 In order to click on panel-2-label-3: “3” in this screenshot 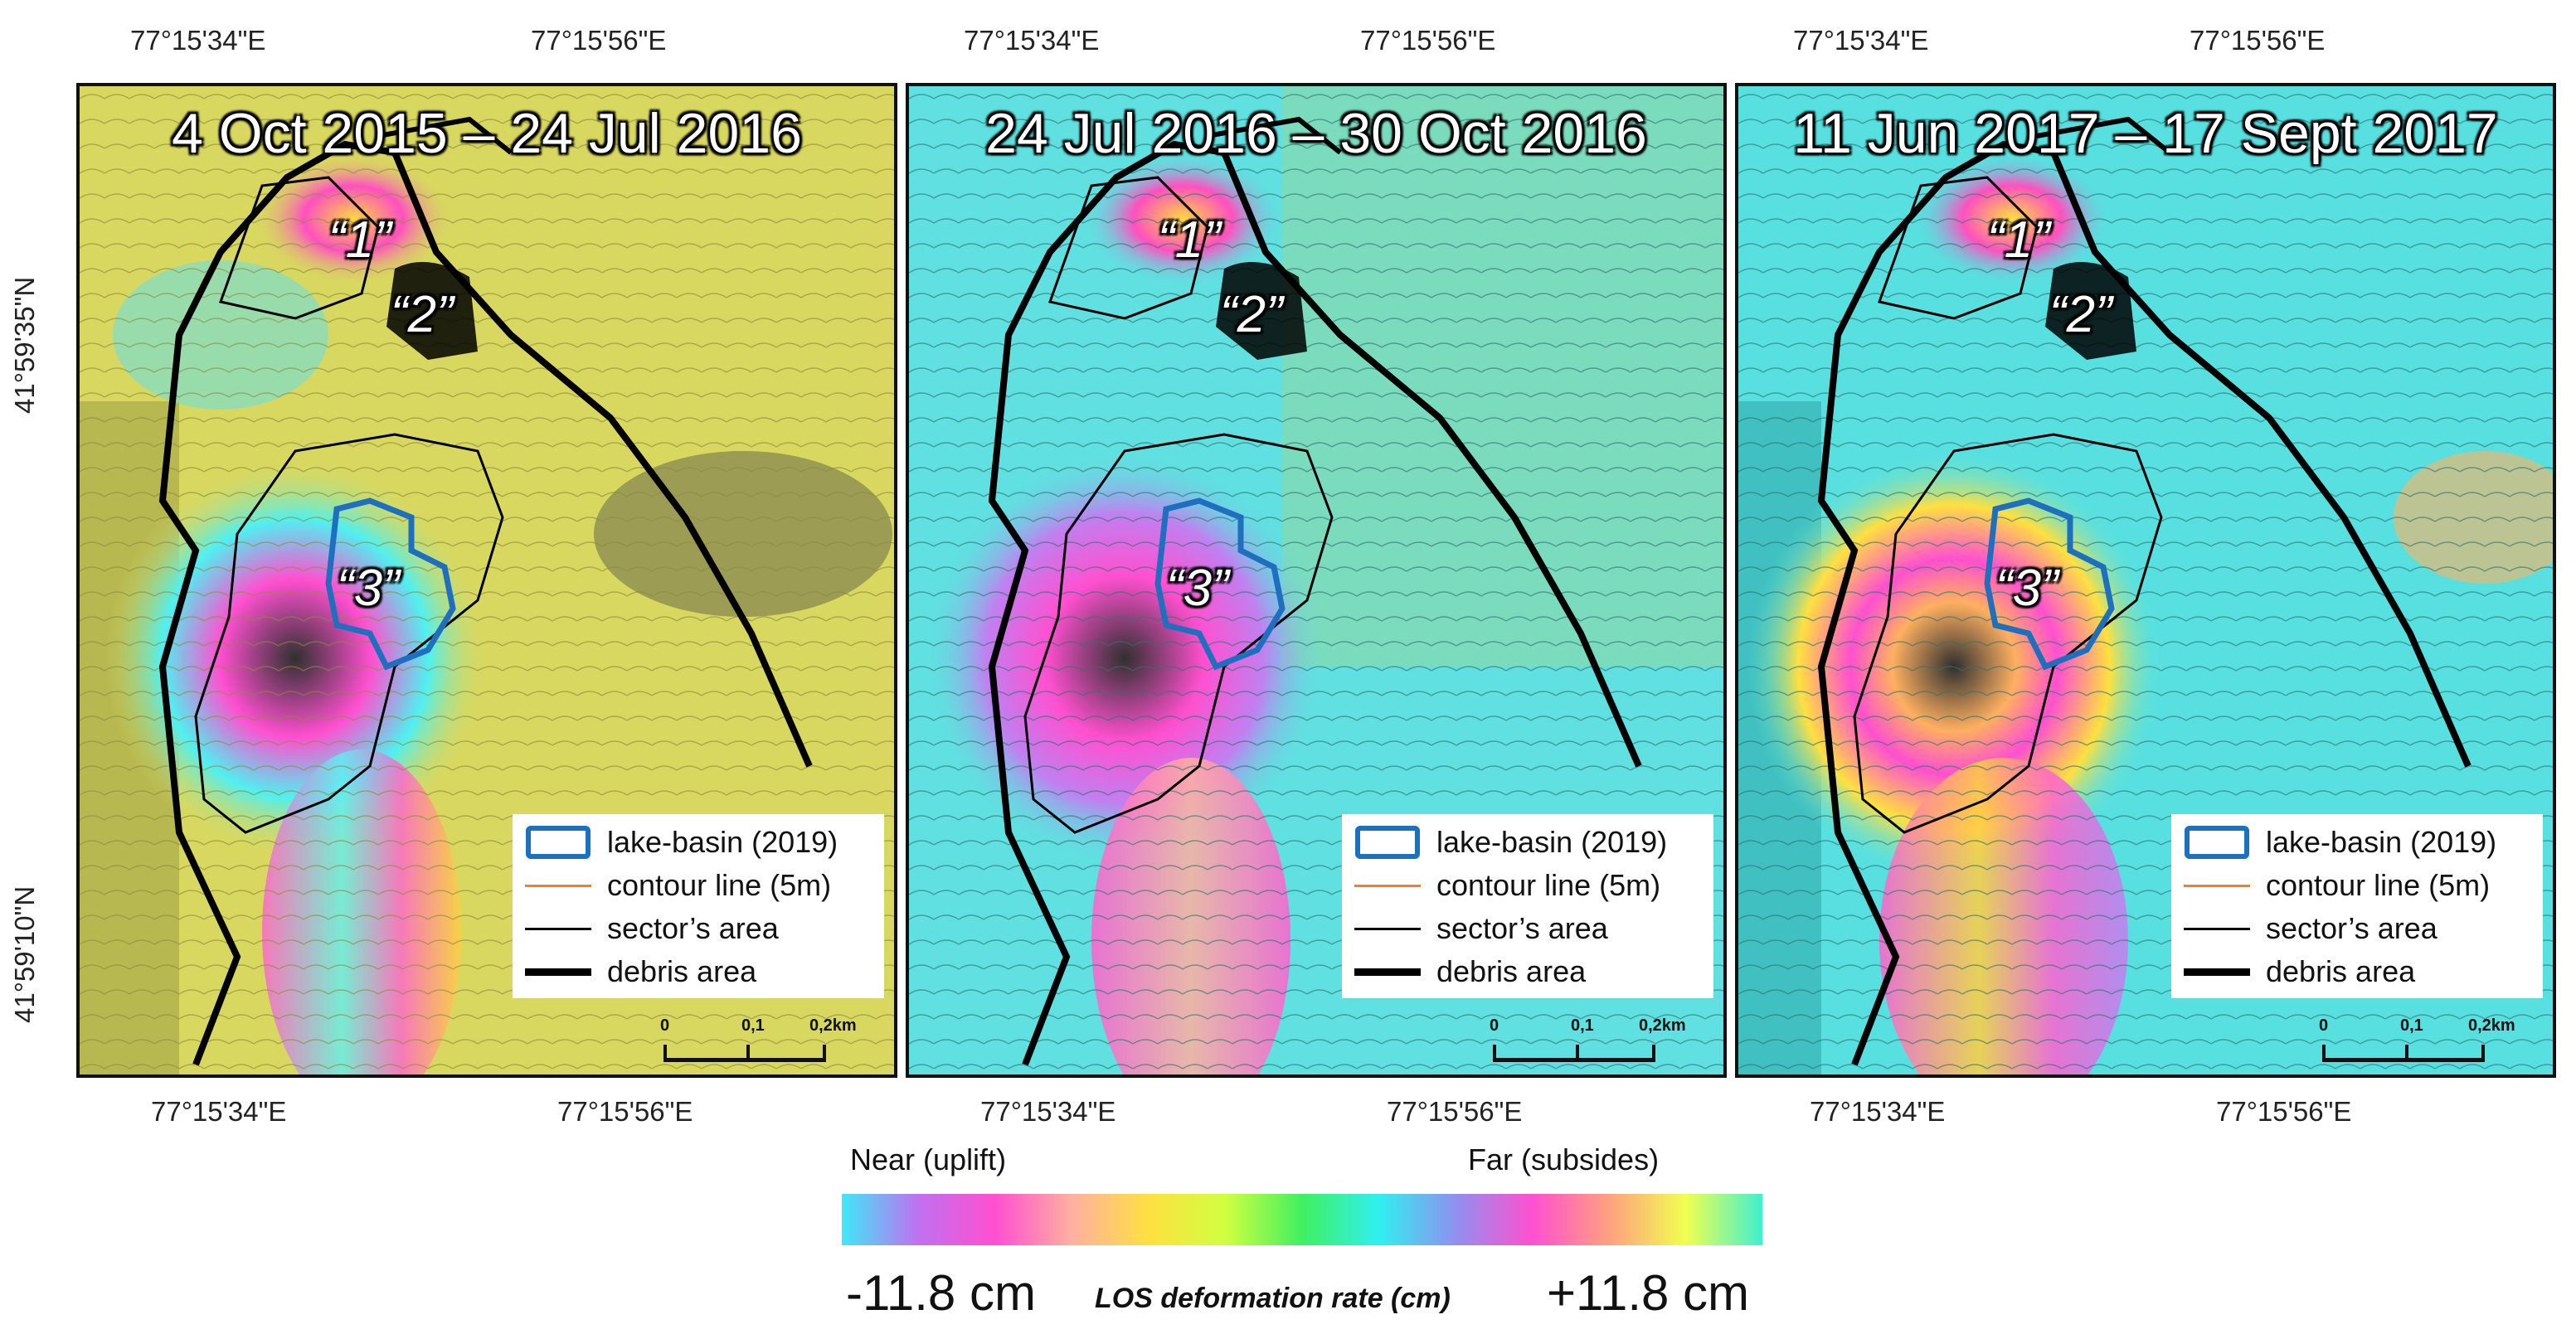, I will do `click(1198, 588)`.